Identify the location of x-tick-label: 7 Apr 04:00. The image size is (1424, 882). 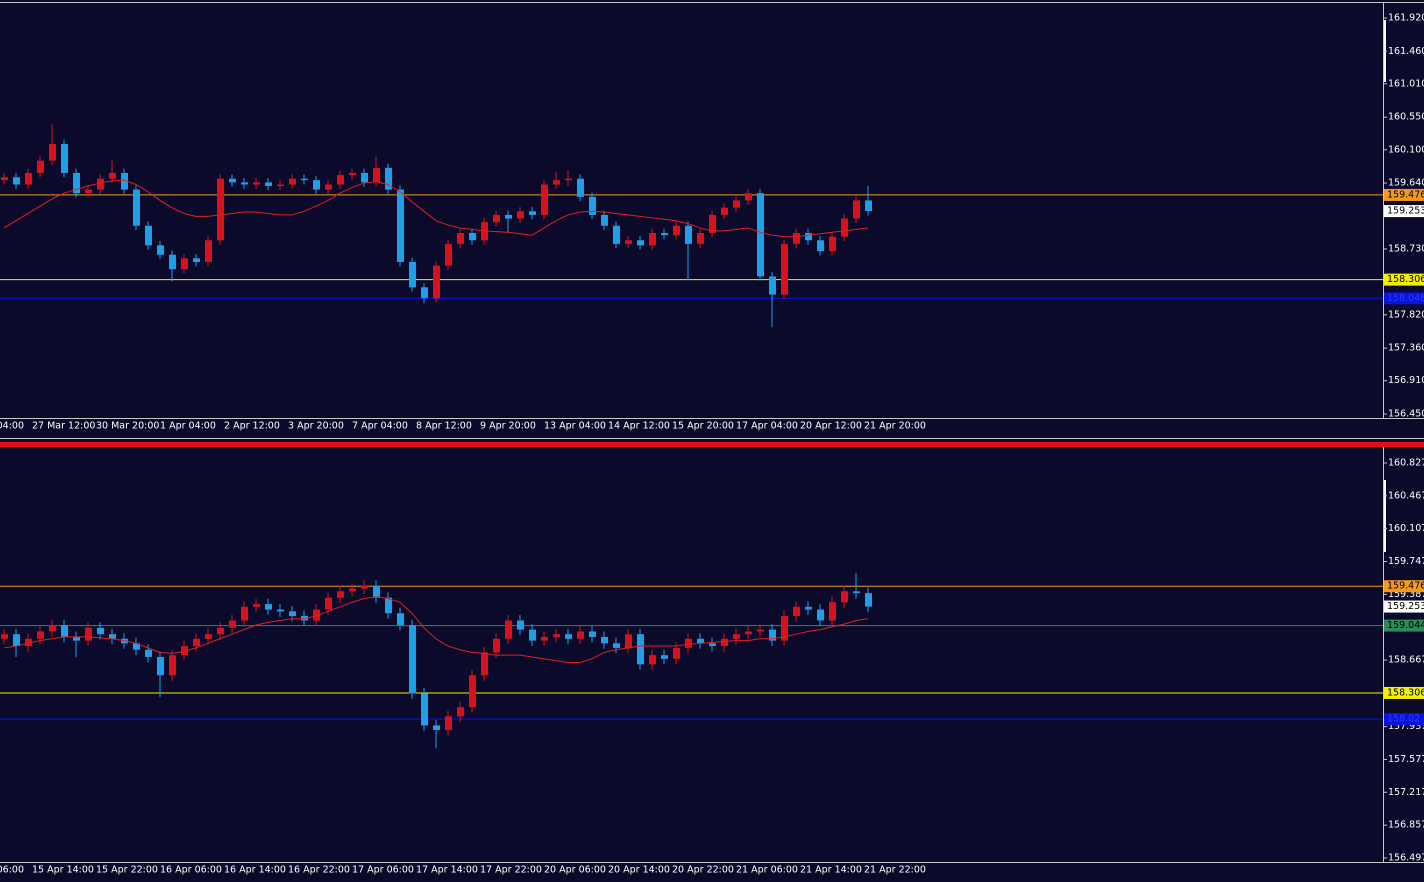
(380, 426).